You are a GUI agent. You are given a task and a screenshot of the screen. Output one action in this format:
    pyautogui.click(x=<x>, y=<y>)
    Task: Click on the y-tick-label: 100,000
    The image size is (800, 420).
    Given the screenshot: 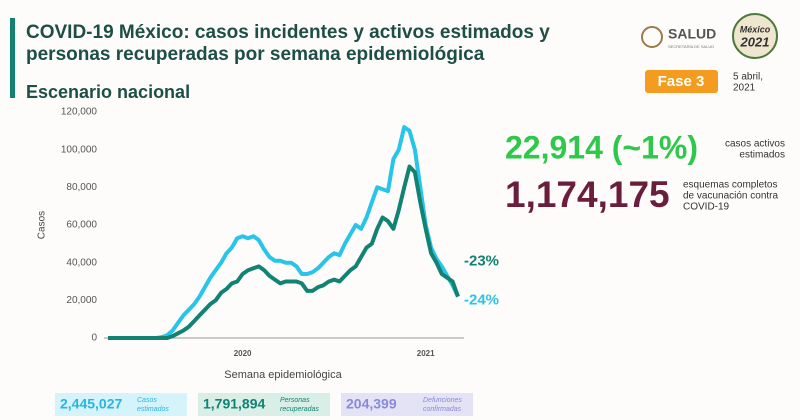 What is the action you would take?
    pyautogui.click(x=79, y=149)
    